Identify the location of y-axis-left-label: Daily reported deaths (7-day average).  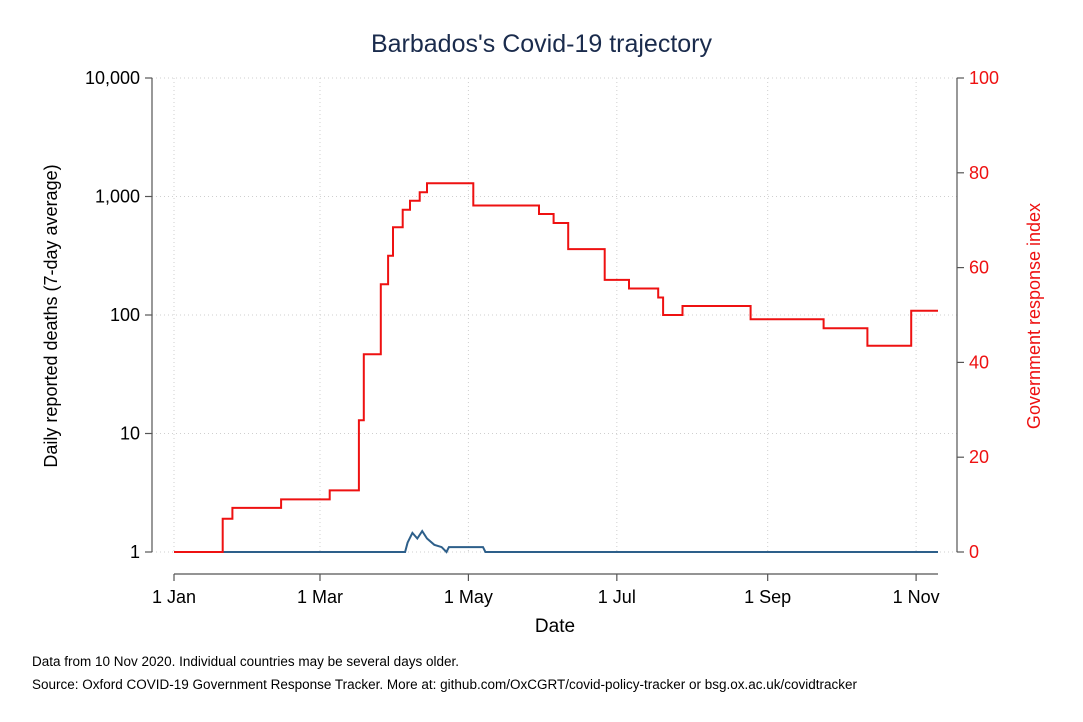
(51, 315).